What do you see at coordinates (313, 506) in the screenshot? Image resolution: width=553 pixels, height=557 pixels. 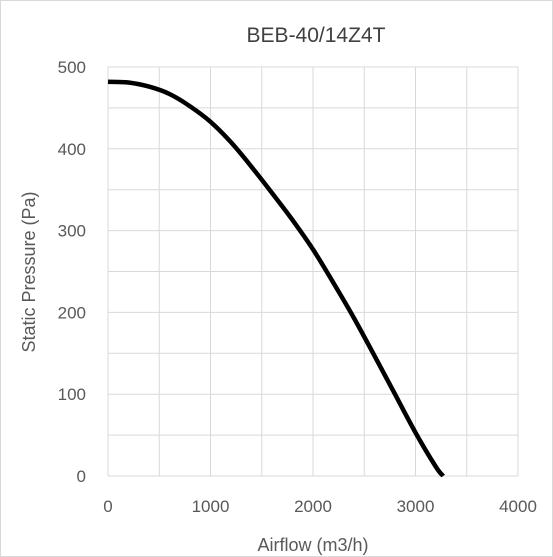 I see `x-tick-label: 2000` at bounding box center [313, 506].